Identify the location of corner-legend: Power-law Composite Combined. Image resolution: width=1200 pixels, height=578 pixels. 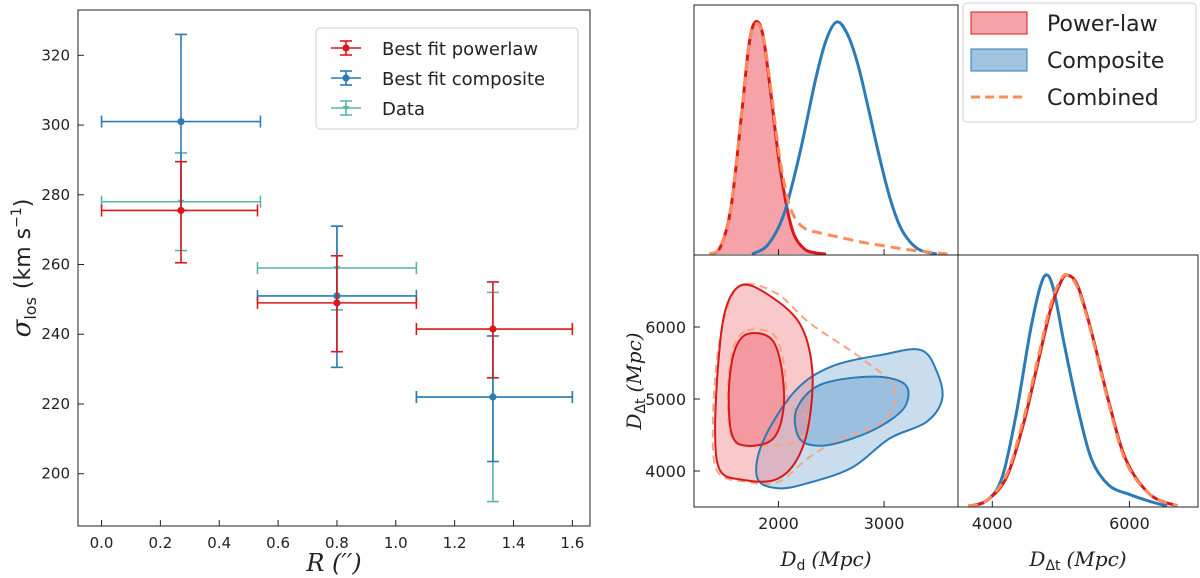
(1079, 62).